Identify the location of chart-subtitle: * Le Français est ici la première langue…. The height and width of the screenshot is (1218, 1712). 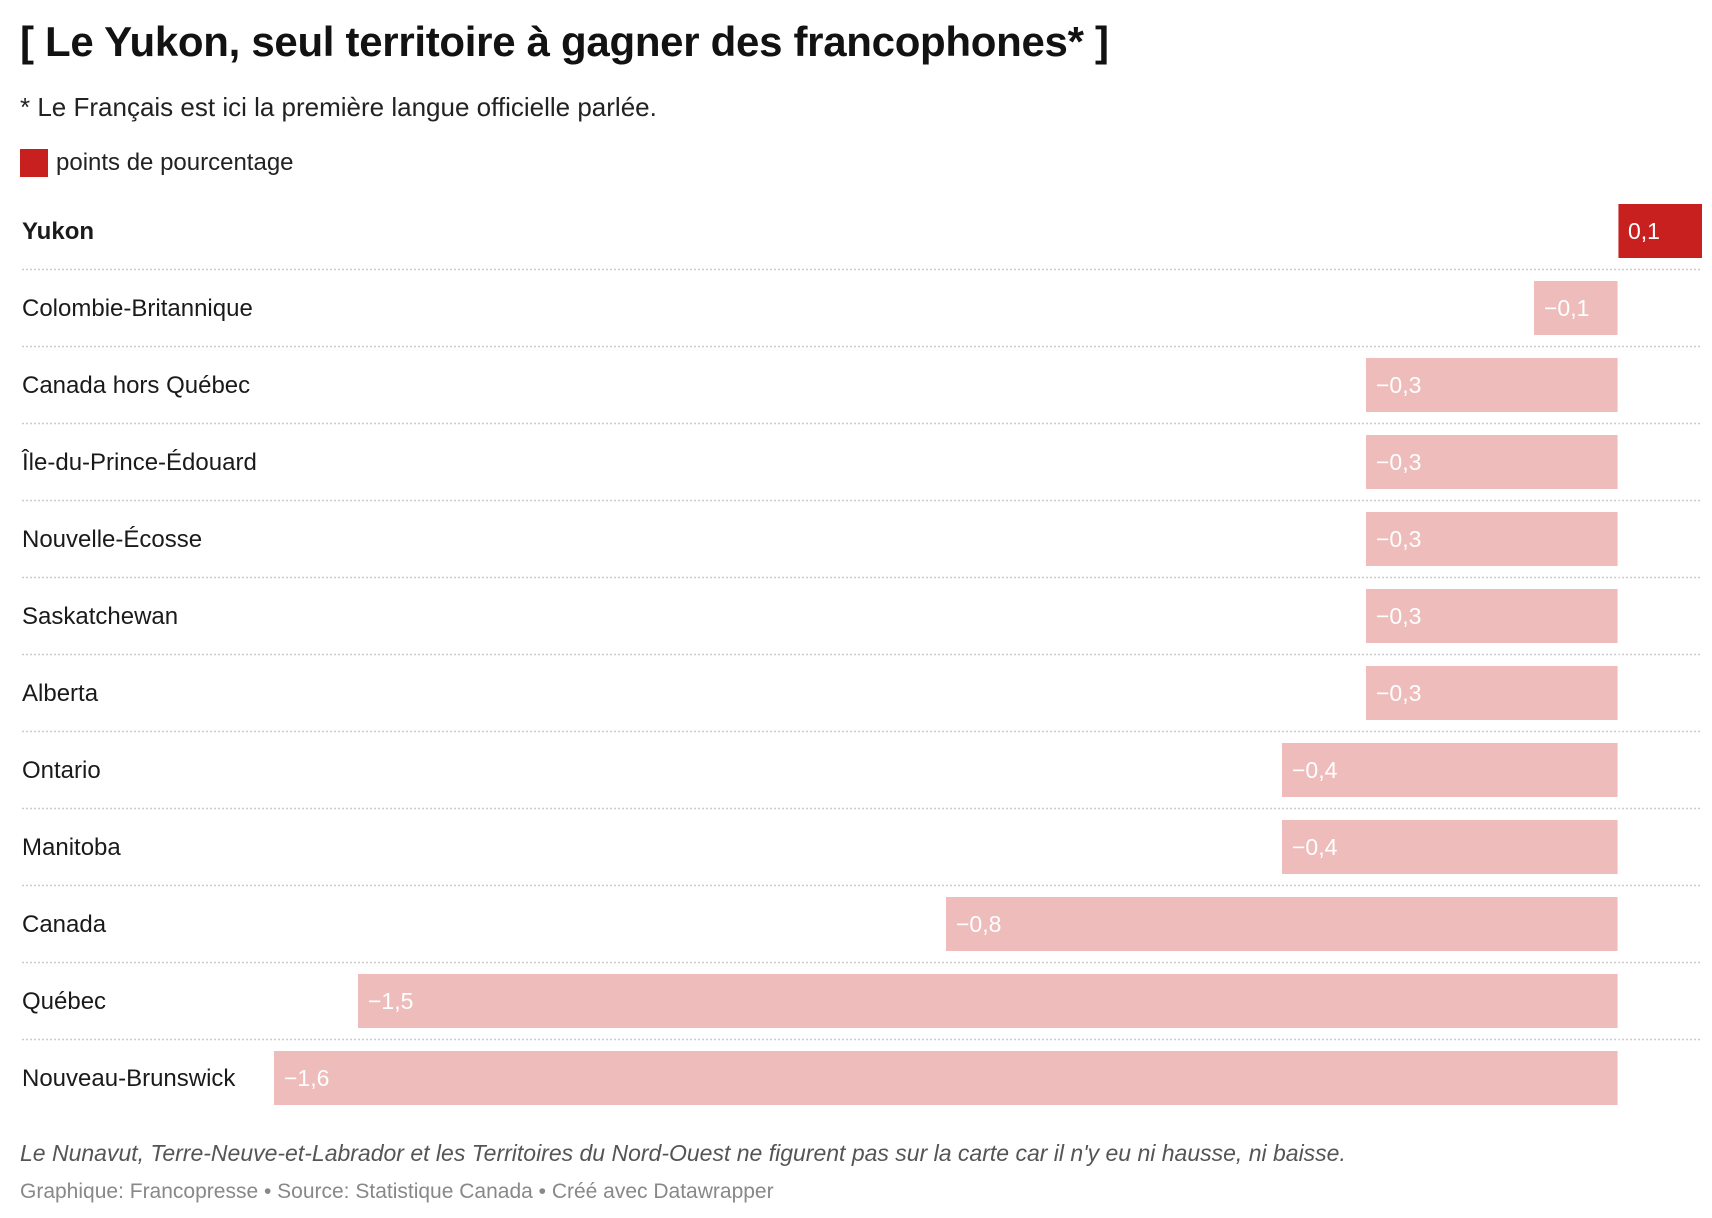
(338, 107).